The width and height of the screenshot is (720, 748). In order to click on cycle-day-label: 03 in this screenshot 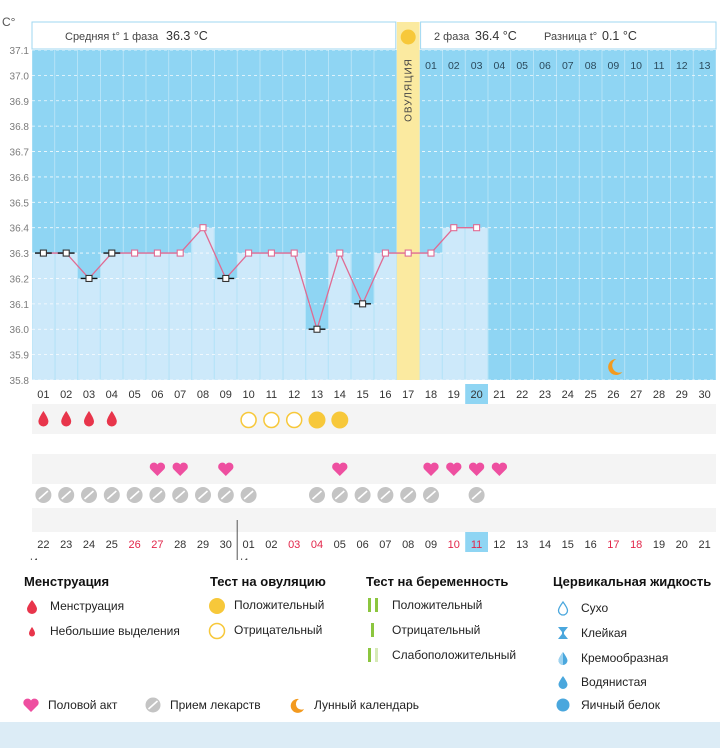, I will do `click(89, 395)`.